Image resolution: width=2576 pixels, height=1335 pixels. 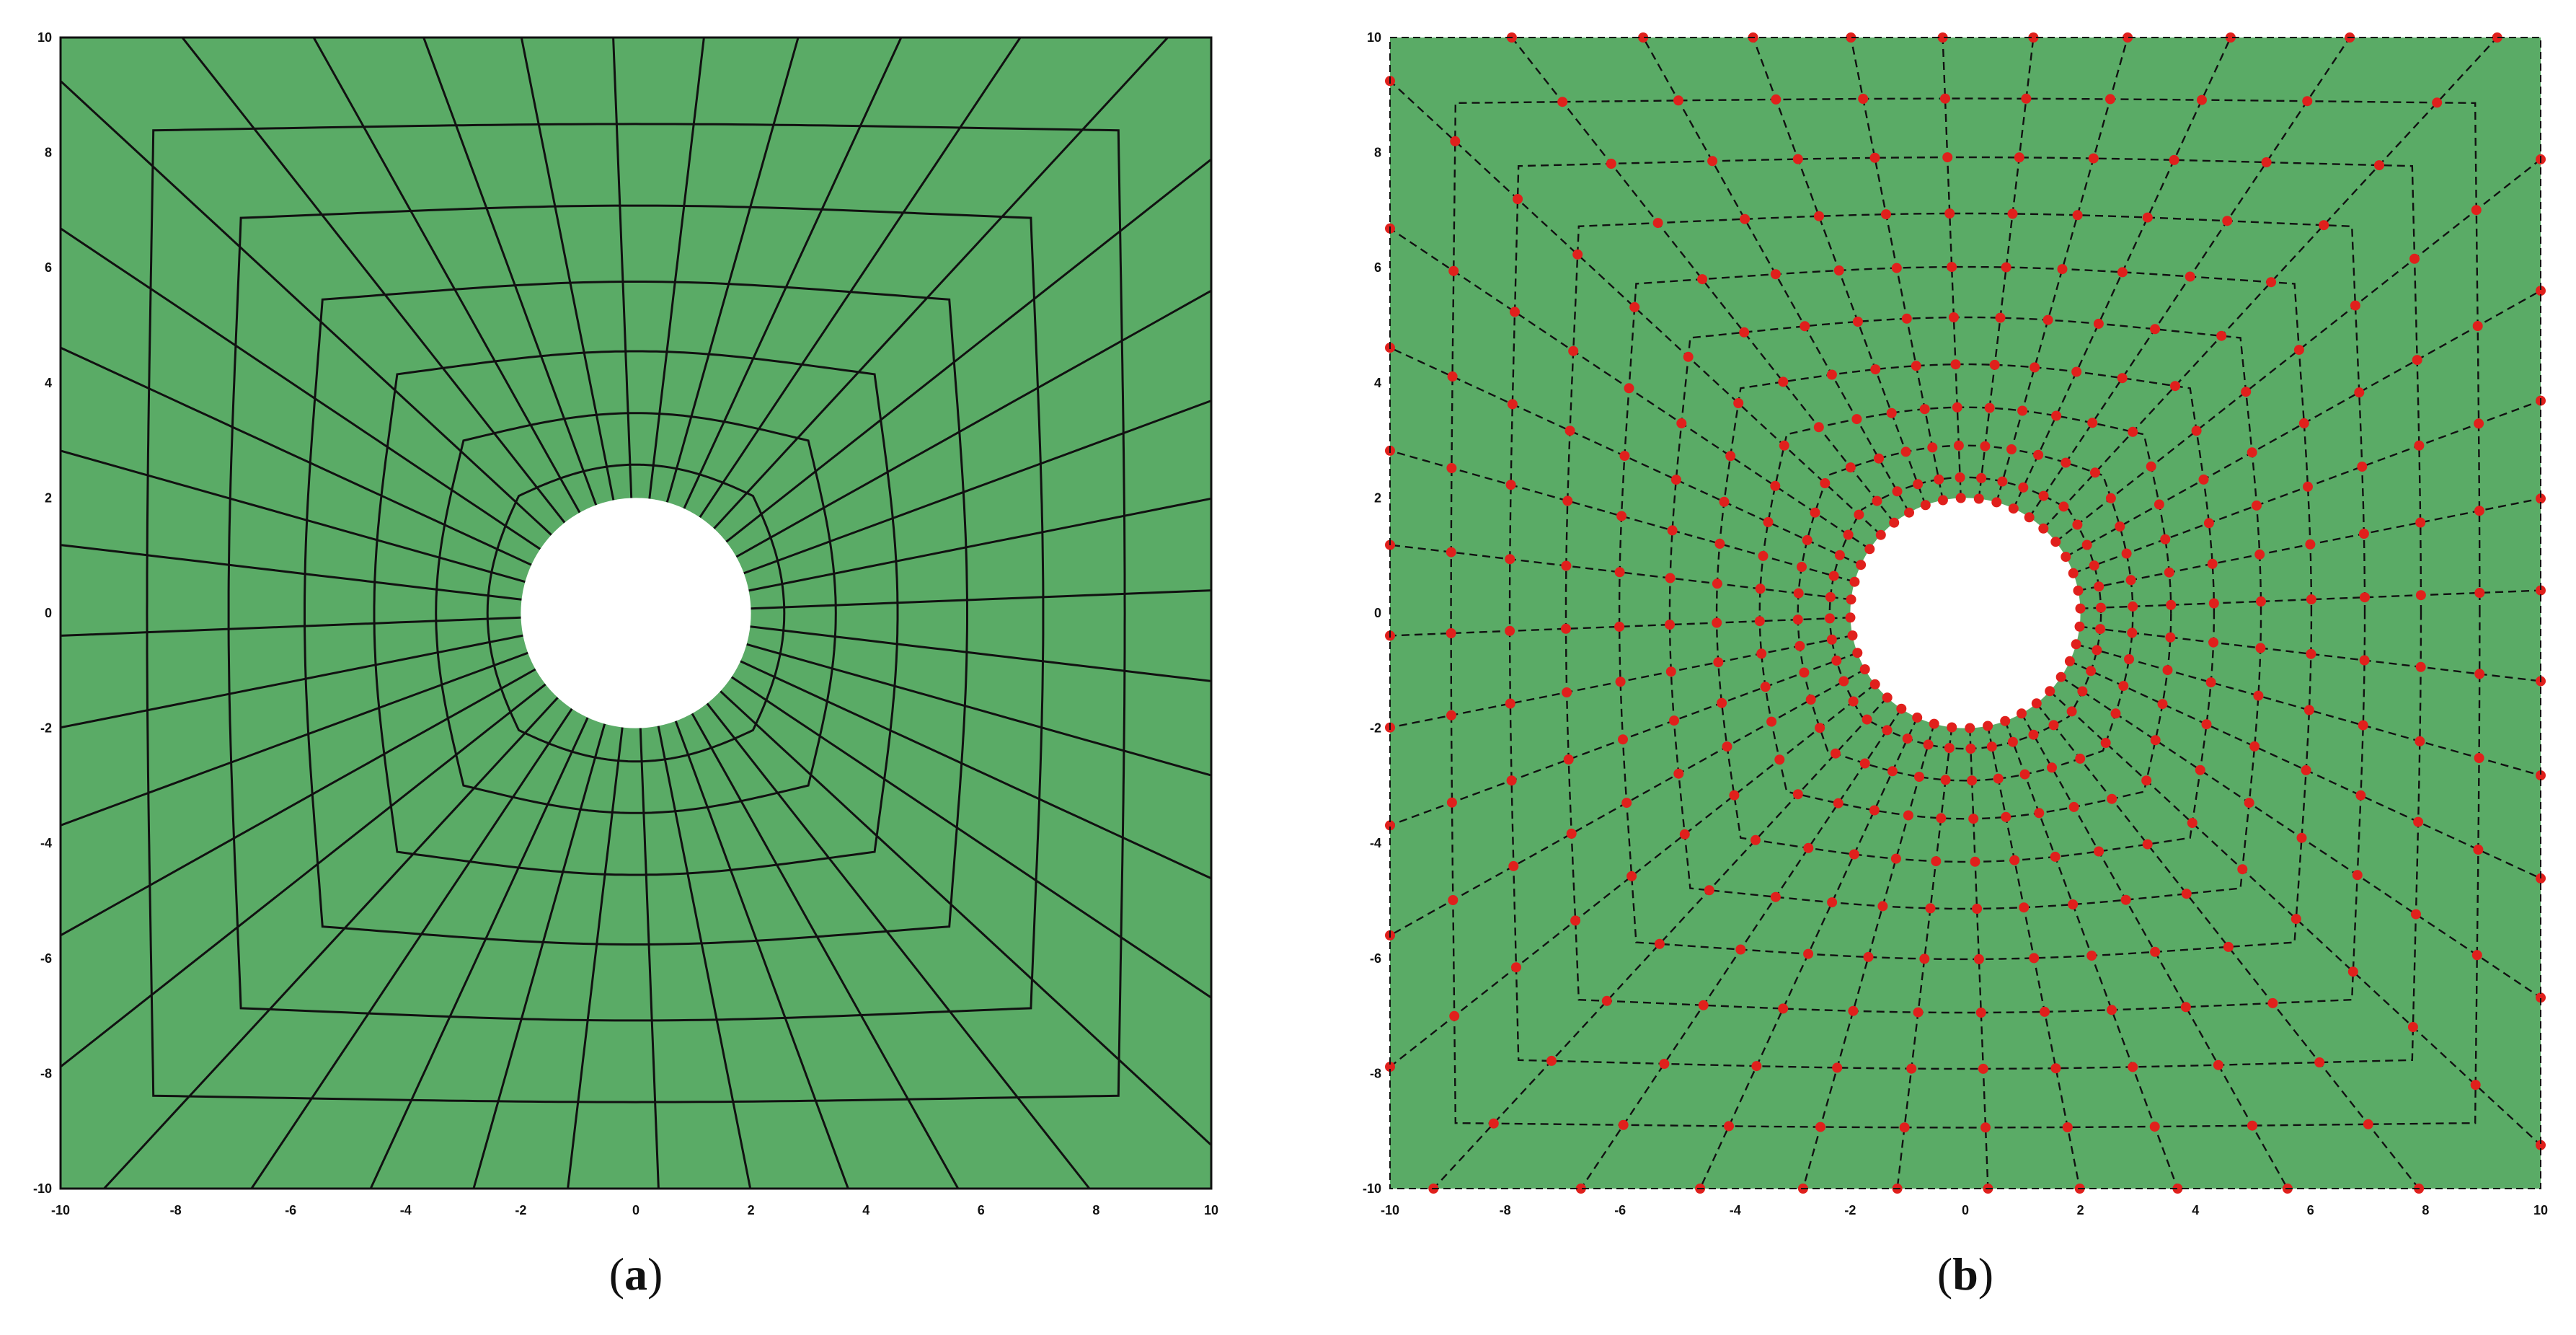 What do you see at coordinates (1375, 958) in the screenshot?
I see `y-tick-label: -6` at bounding box center [1375, 958].